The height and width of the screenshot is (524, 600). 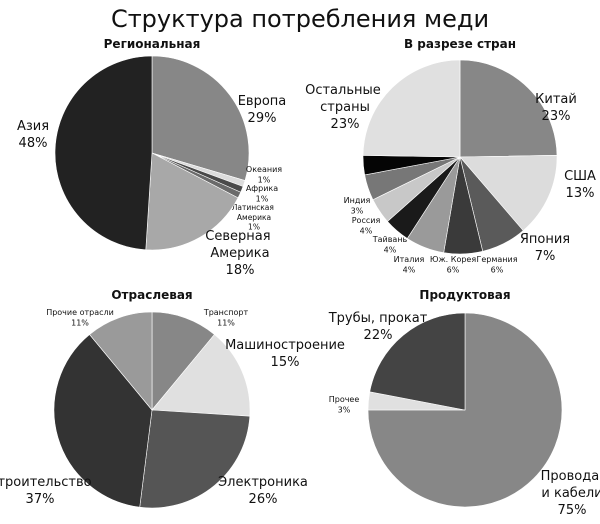 I want to click on slice-value: 29%, so click(x=262, y=118).